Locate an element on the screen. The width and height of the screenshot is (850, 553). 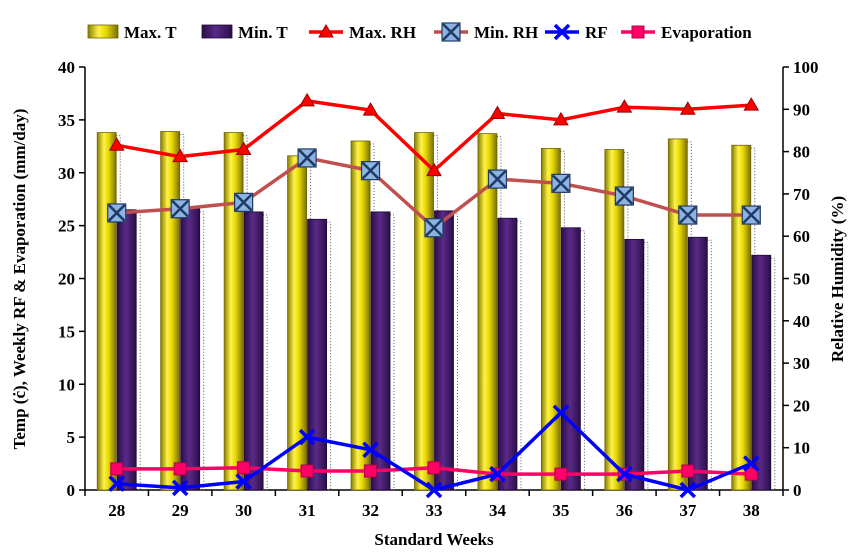
right-tick-label: 100 is located at coordinates (806, 67).